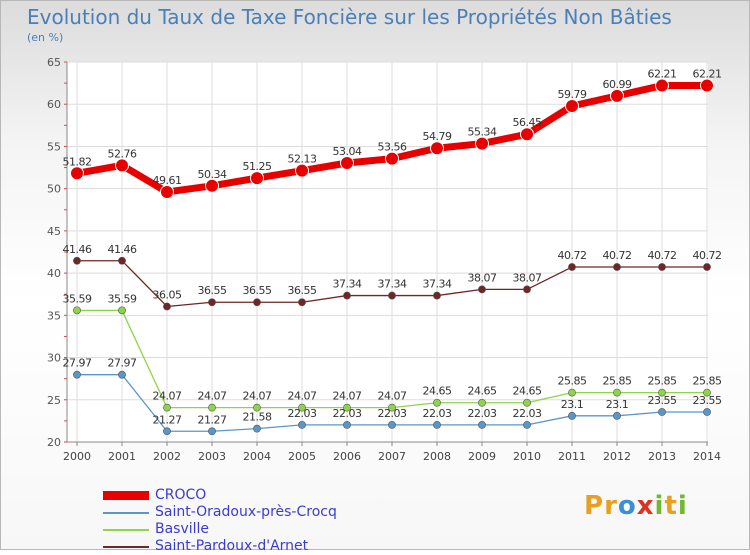 The height and width of the screenshot is (555, 750). What do you see at coordinates (662, 456) in the screenshot?
I see `x-tick-label: 2013` at bounding box center [662, 456].